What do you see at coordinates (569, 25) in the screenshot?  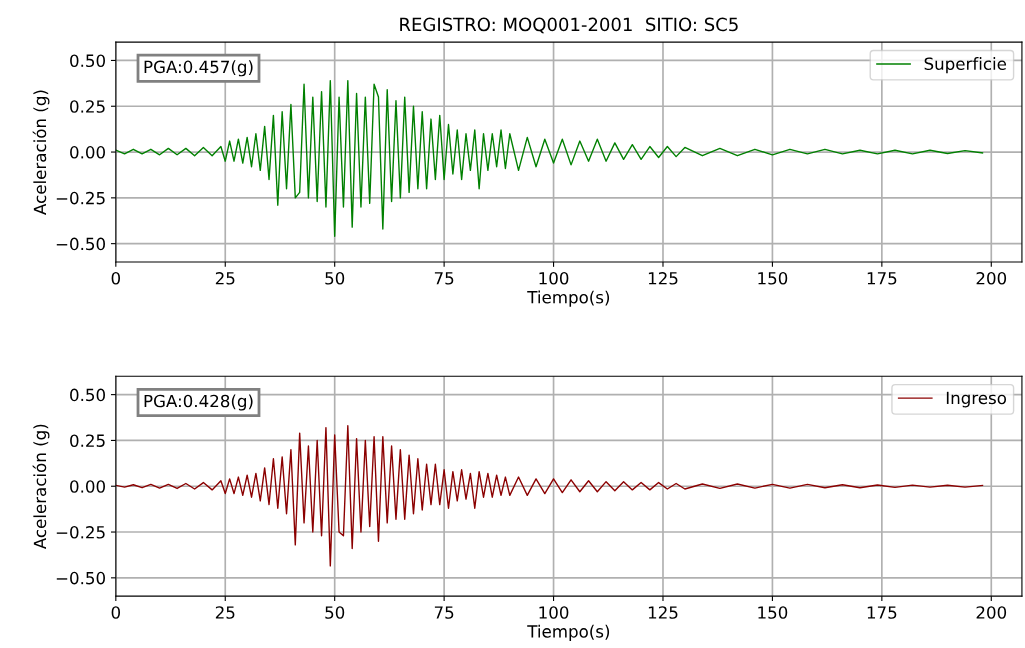 I see `chart-title: REGISTRO: MOQ001-2001 SITIO: SC5` at bounding box center [569, 25].